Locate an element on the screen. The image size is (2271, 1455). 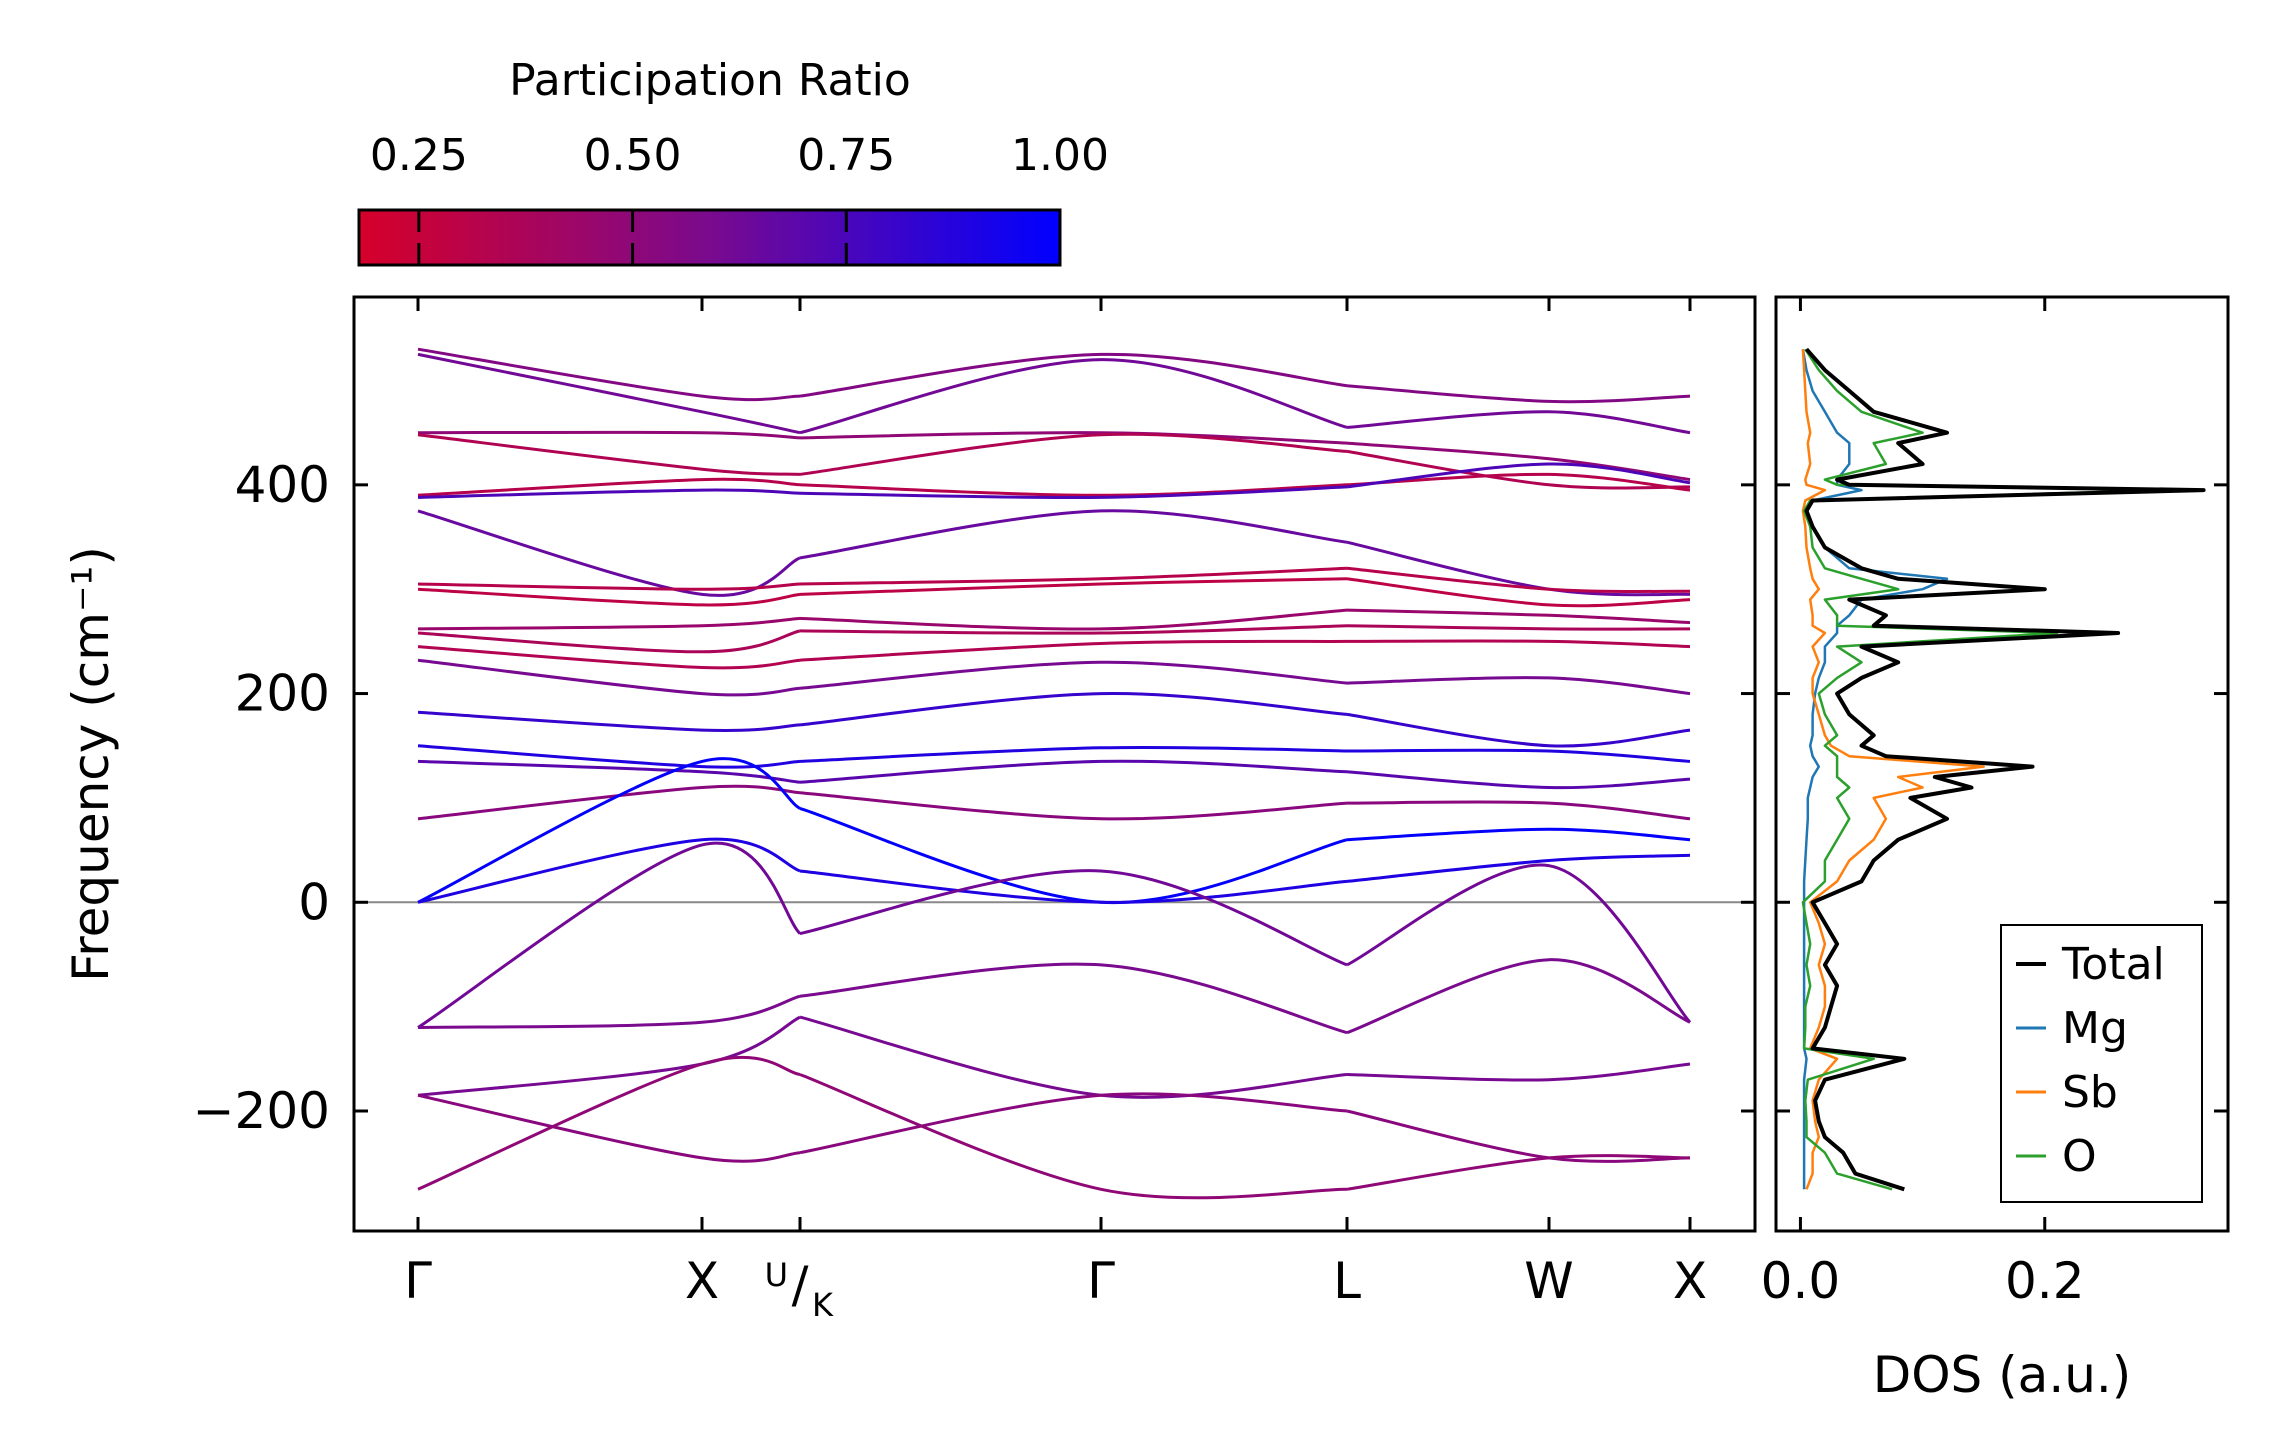
dos-curve-total is located at coordinates (2005, 769).